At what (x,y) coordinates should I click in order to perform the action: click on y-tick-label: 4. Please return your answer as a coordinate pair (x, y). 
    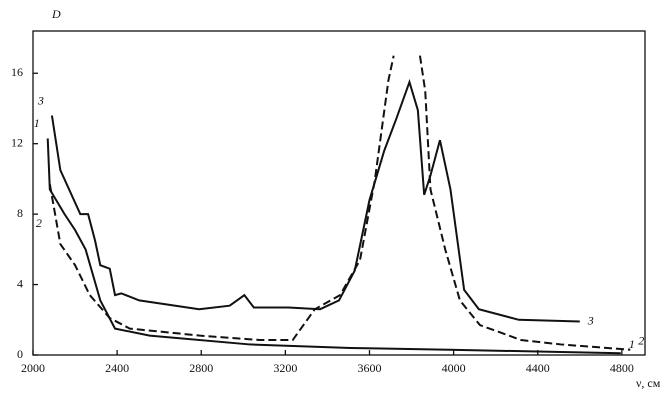
    Looking at the image, I should click on (20, 283).